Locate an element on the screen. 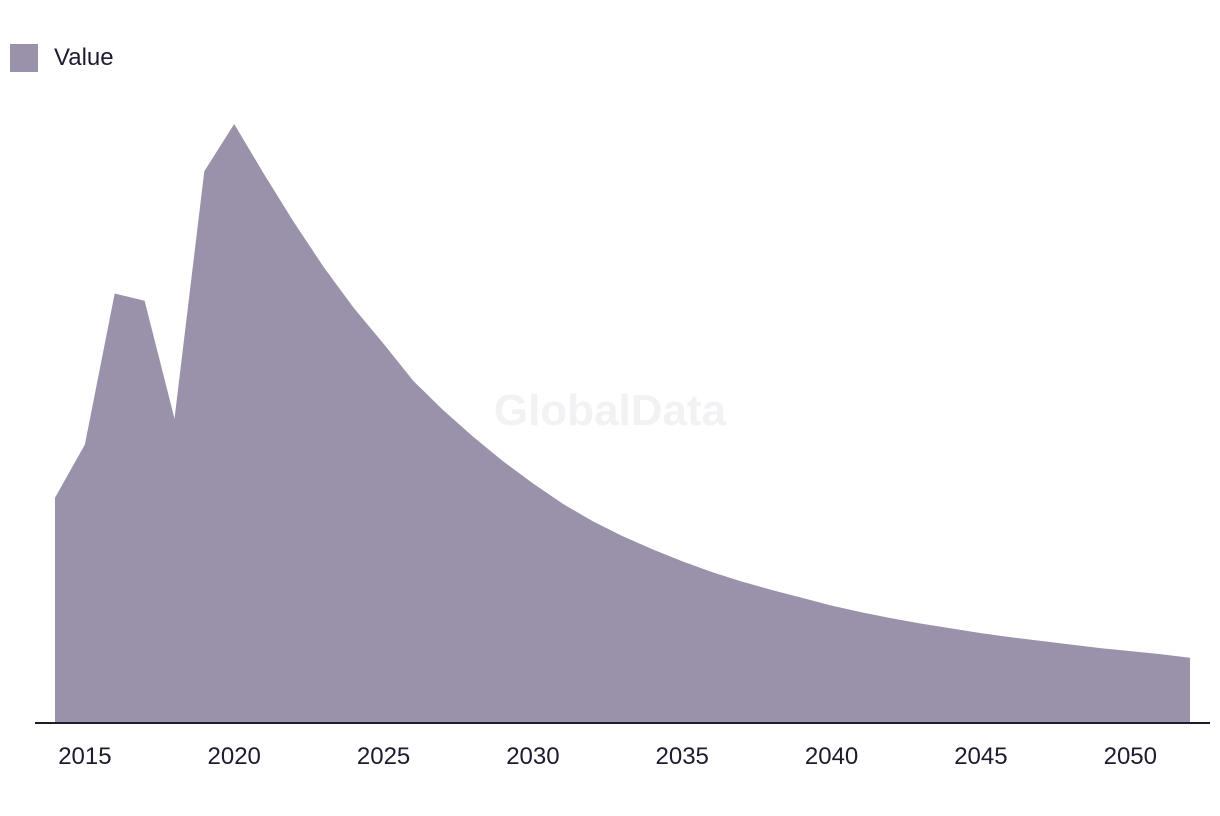 The image size is (1220, 816). legend-swatch is located at coordinates (24, 58).